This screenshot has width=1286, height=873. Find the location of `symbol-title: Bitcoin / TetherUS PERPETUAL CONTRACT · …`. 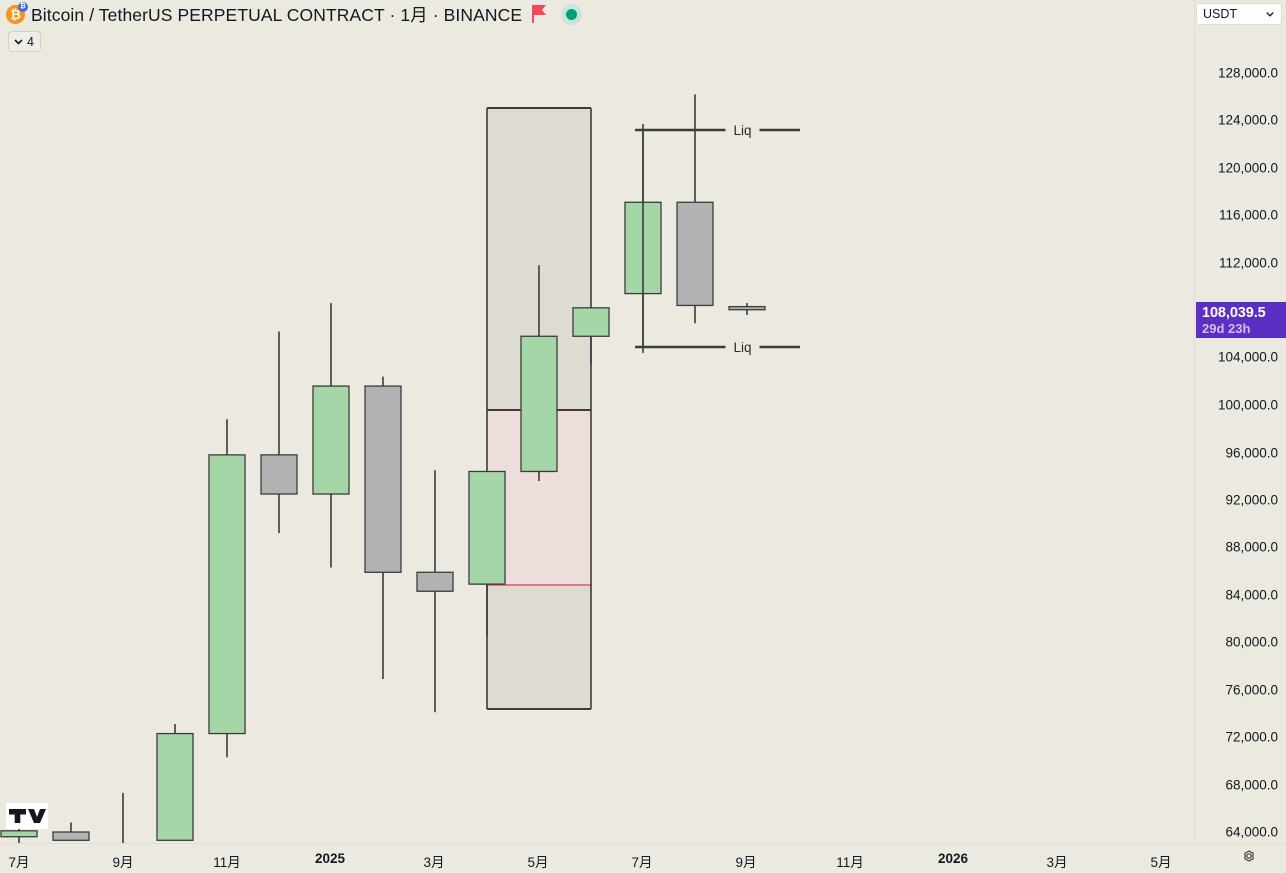

symbol-title: Bitcoin / TetherUS PERPETUAL CONTRACT · … is located at coordinates (277, 14).